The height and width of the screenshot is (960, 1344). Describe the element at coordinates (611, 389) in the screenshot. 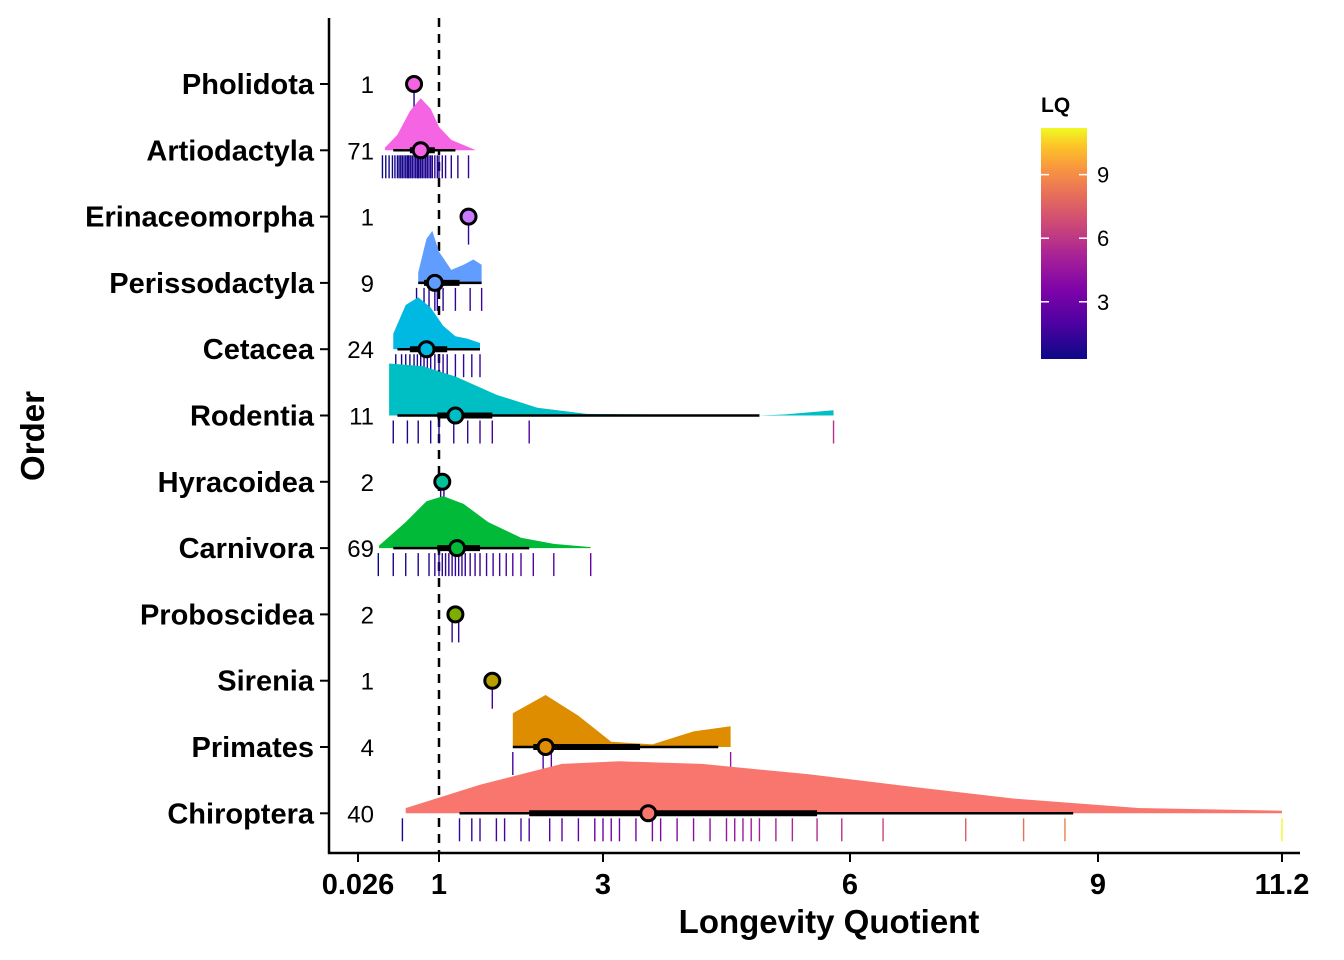

I see `density-rodentia` at that location.